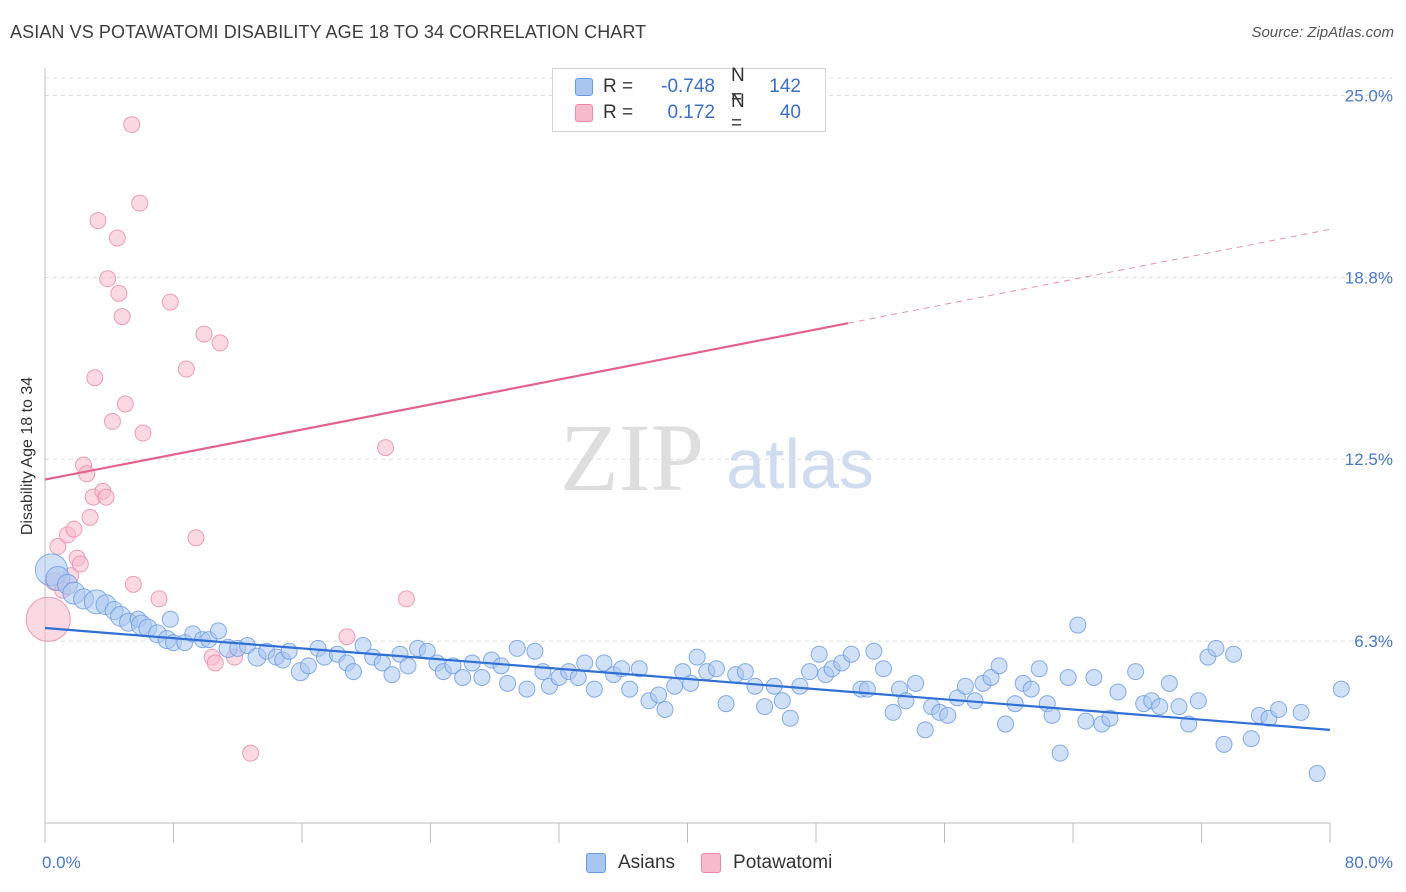 The image size is (1406, 892). What do you see at coordinates (618, 86) in the screenshot?
I see `legend-r-label: R =` at bounding box center [618, 86].